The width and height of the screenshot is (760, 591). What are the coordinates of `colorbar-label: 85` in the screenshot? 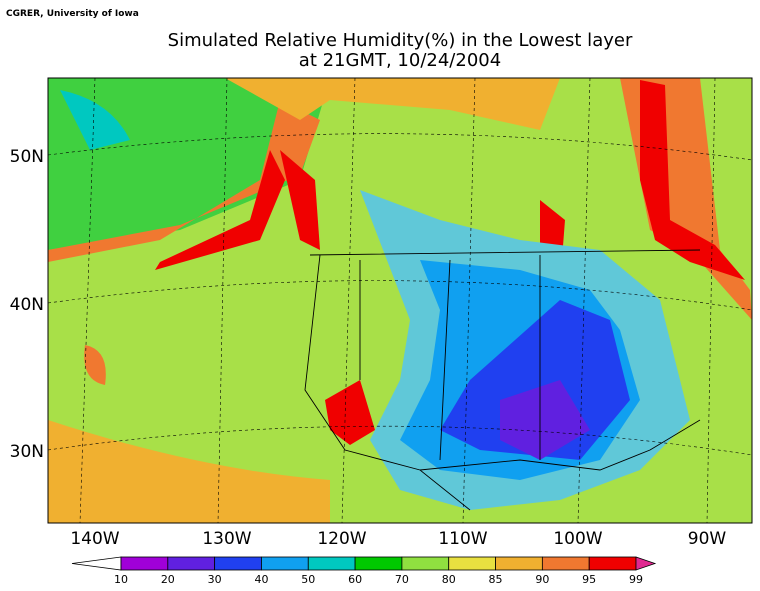 It's located at (496, 579).